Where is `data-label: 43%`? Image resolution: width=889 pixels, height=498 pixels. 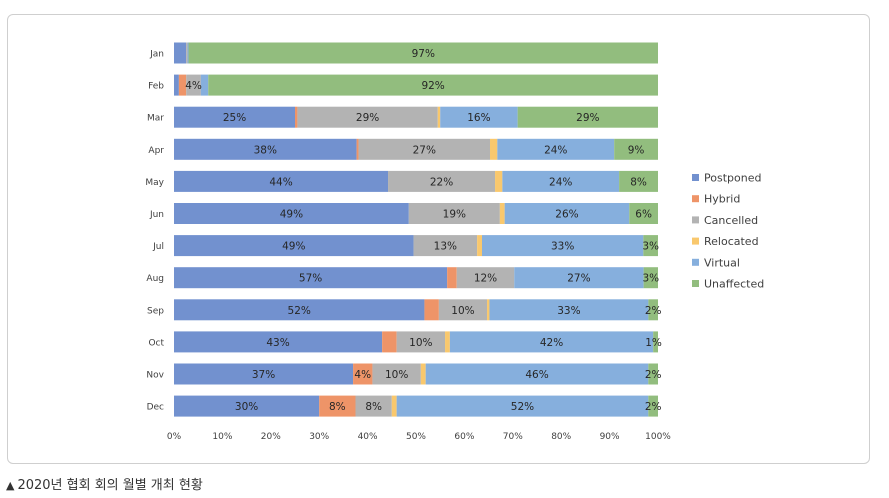 data-label: 43% is located at coordinates (277, 343).